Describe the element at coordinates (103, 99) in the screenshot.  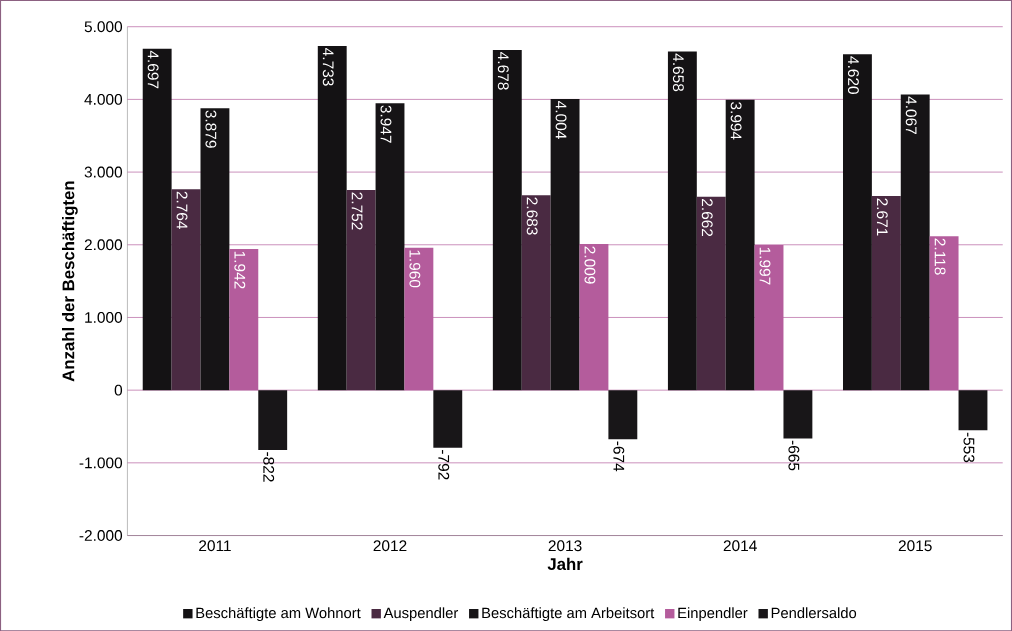
I see `y-tick-label: 4.000` at that location.